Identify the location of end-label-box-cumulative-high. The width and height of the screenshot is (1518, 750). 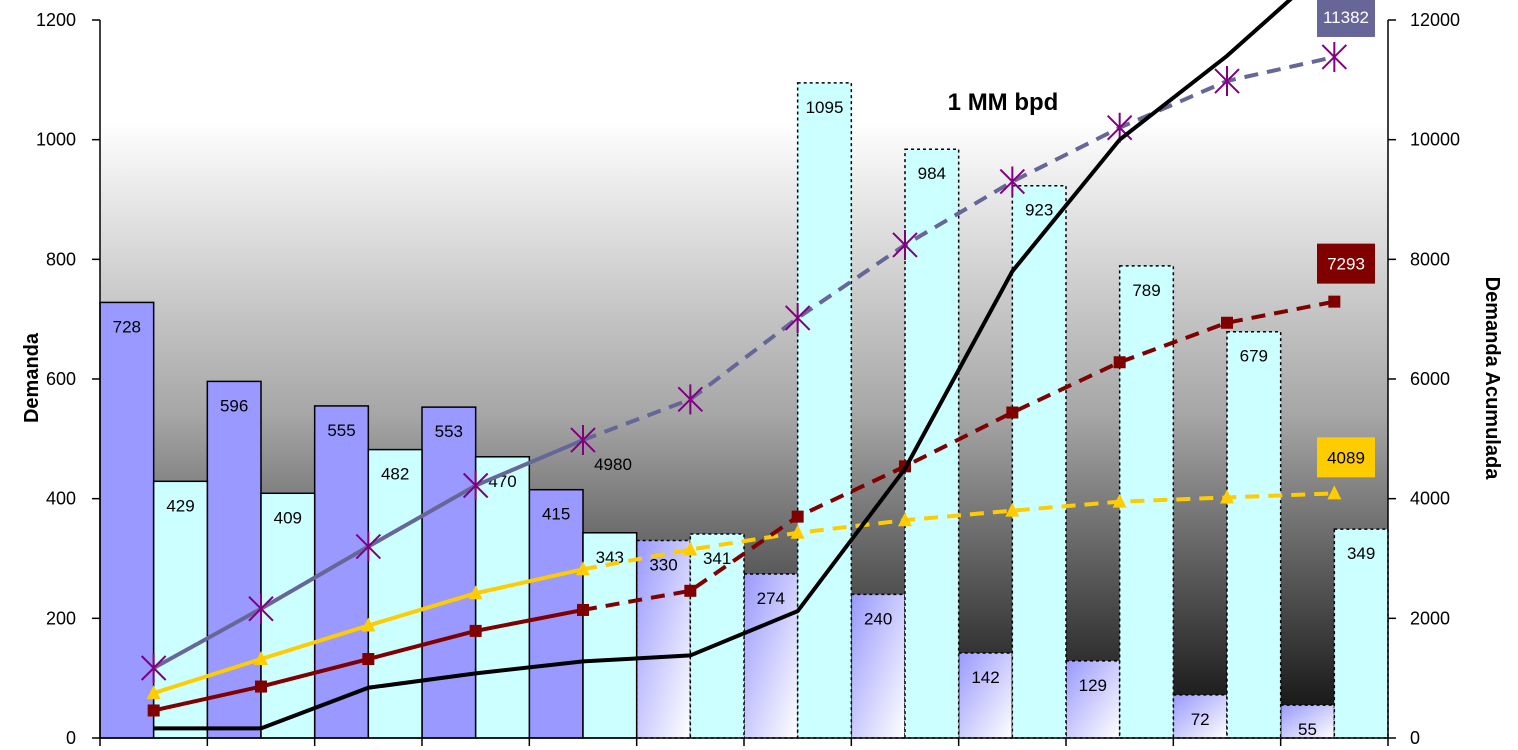
(1346, 18).